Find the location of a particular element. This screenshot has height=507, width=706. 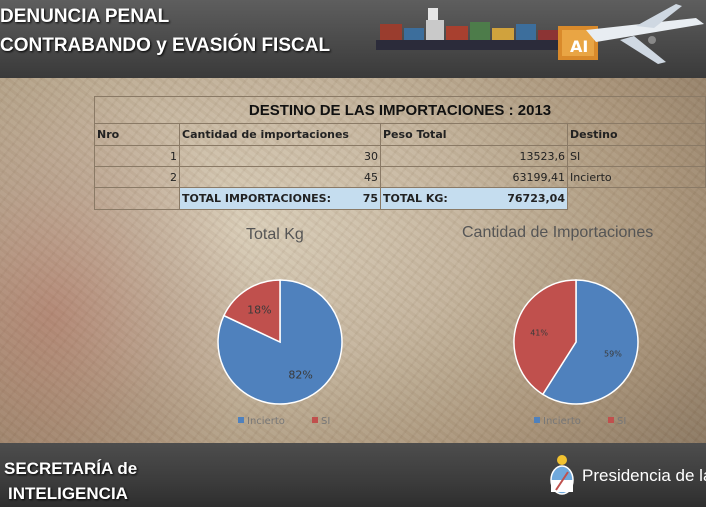

cargo-plane-image: AI is located at coordinates (631, 34).